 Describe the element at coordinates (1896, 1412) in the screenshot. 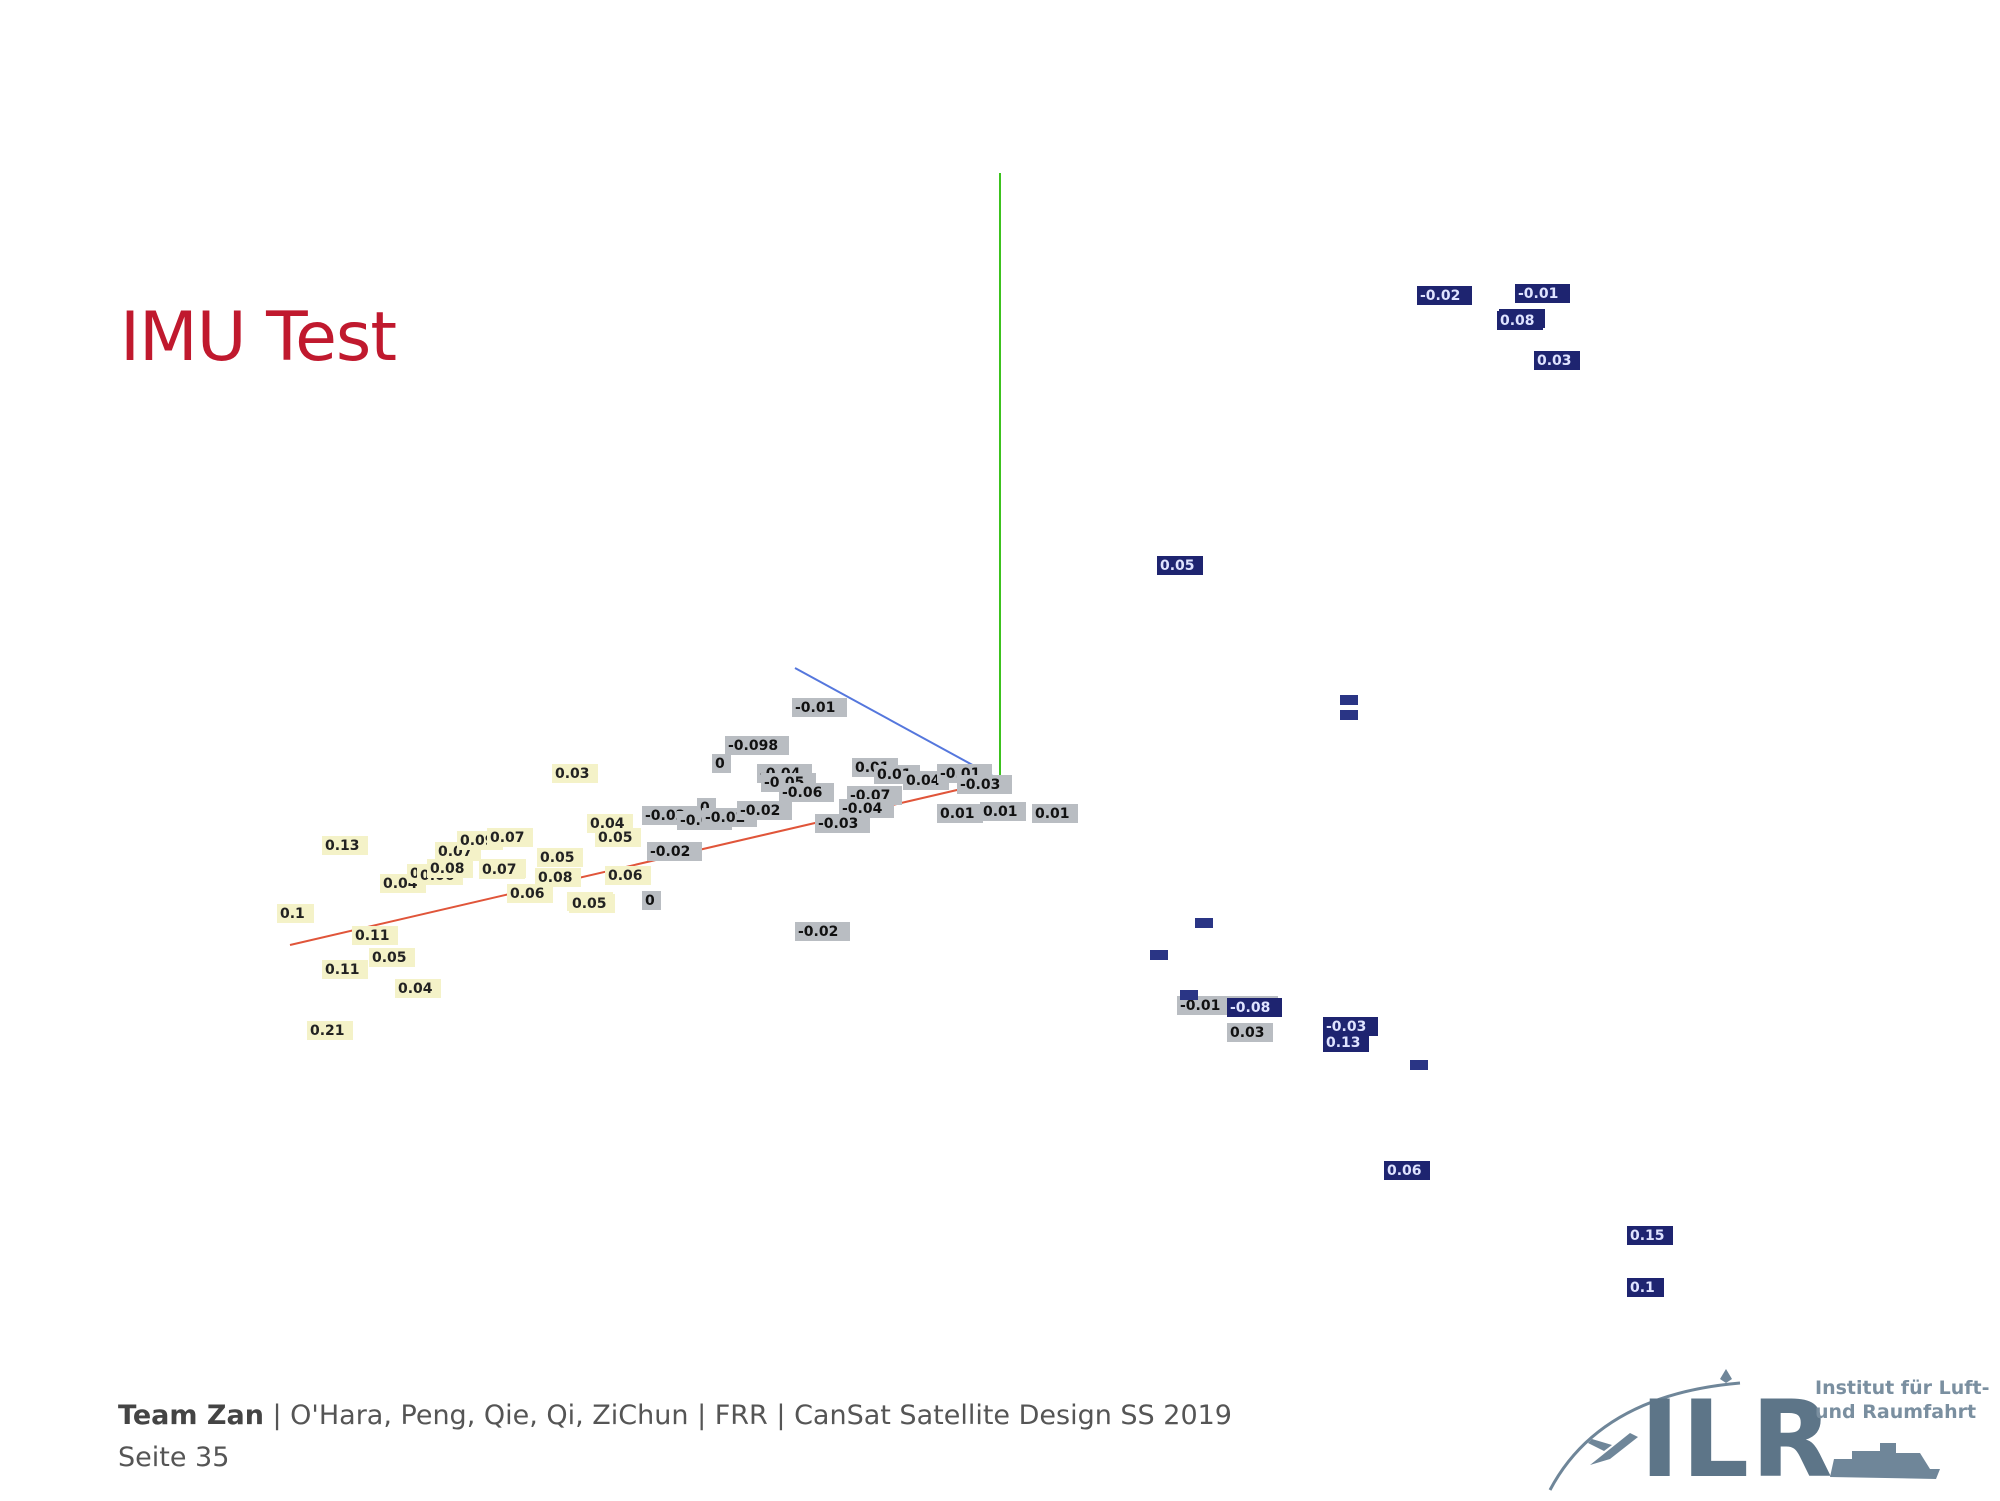

I see `logo-line-2: und Raumfahrt` at that location.